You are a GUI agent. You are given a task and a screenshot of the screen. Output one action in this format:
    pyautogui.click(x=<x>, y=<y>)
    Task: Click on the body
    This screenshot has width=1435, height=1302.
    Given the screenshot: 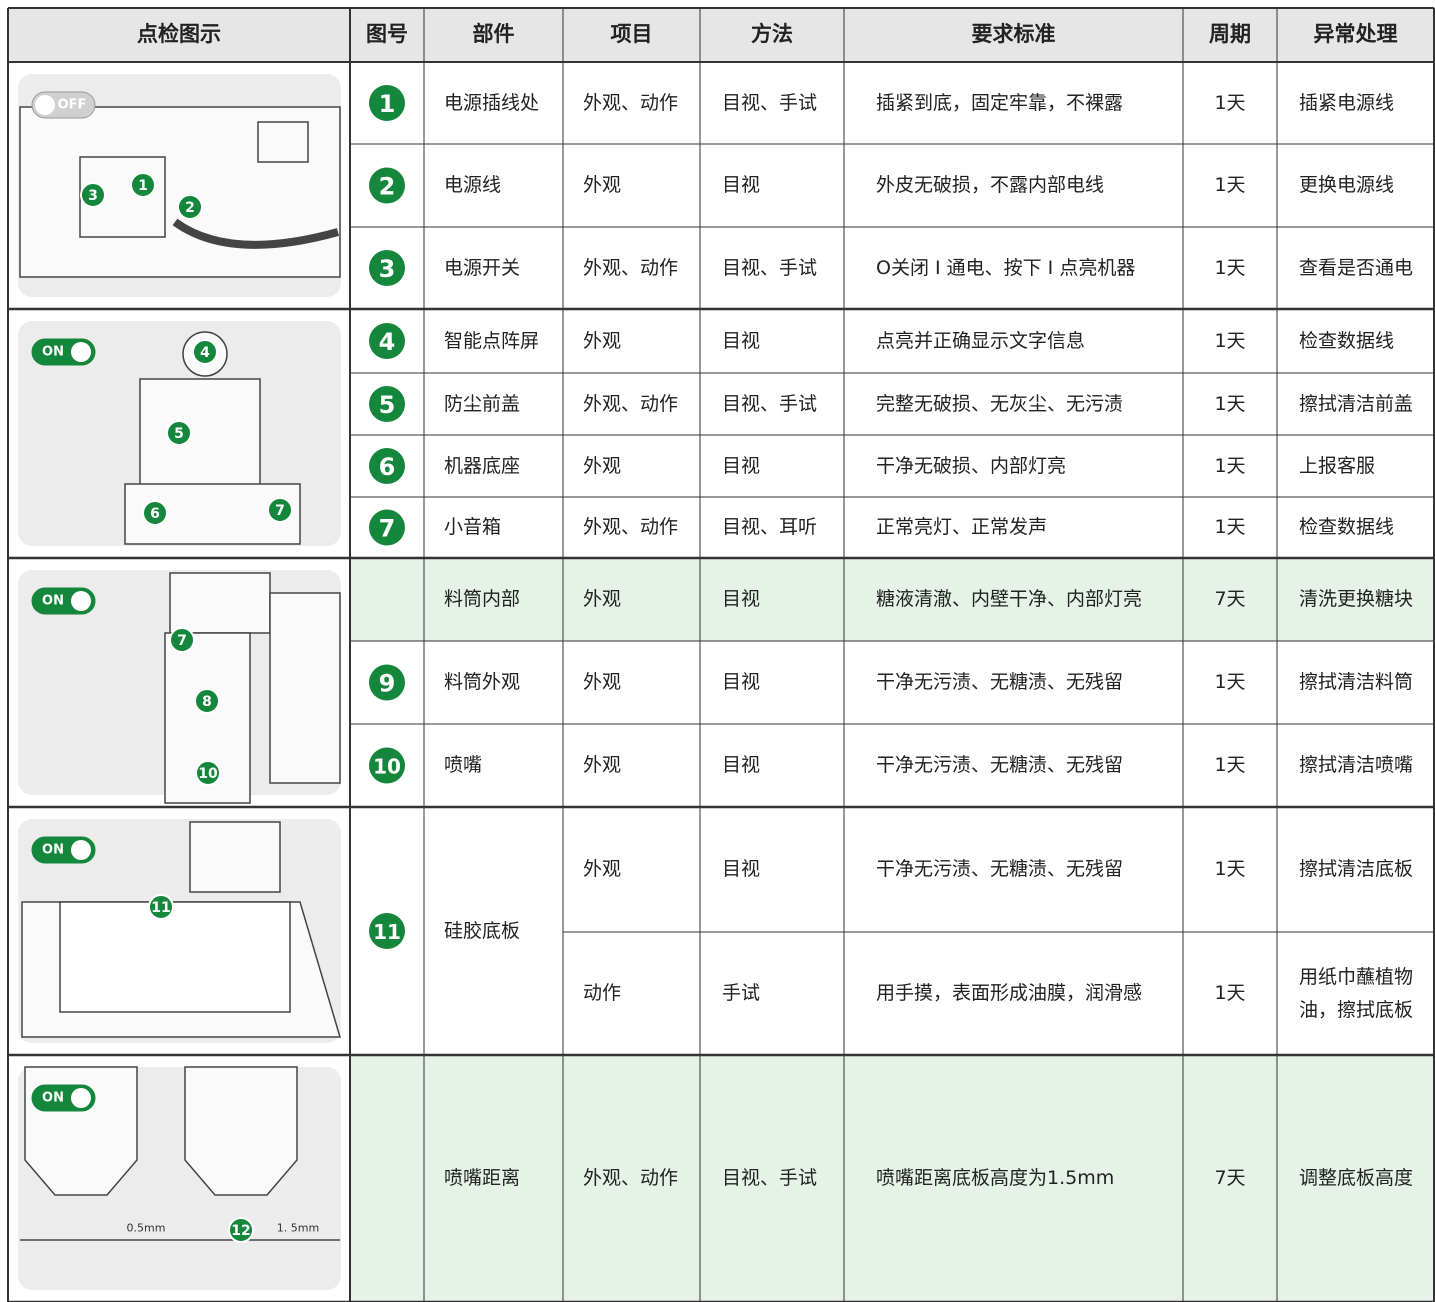 What is the action you would take?
    pyautogui.click(x=200, y=441)
    